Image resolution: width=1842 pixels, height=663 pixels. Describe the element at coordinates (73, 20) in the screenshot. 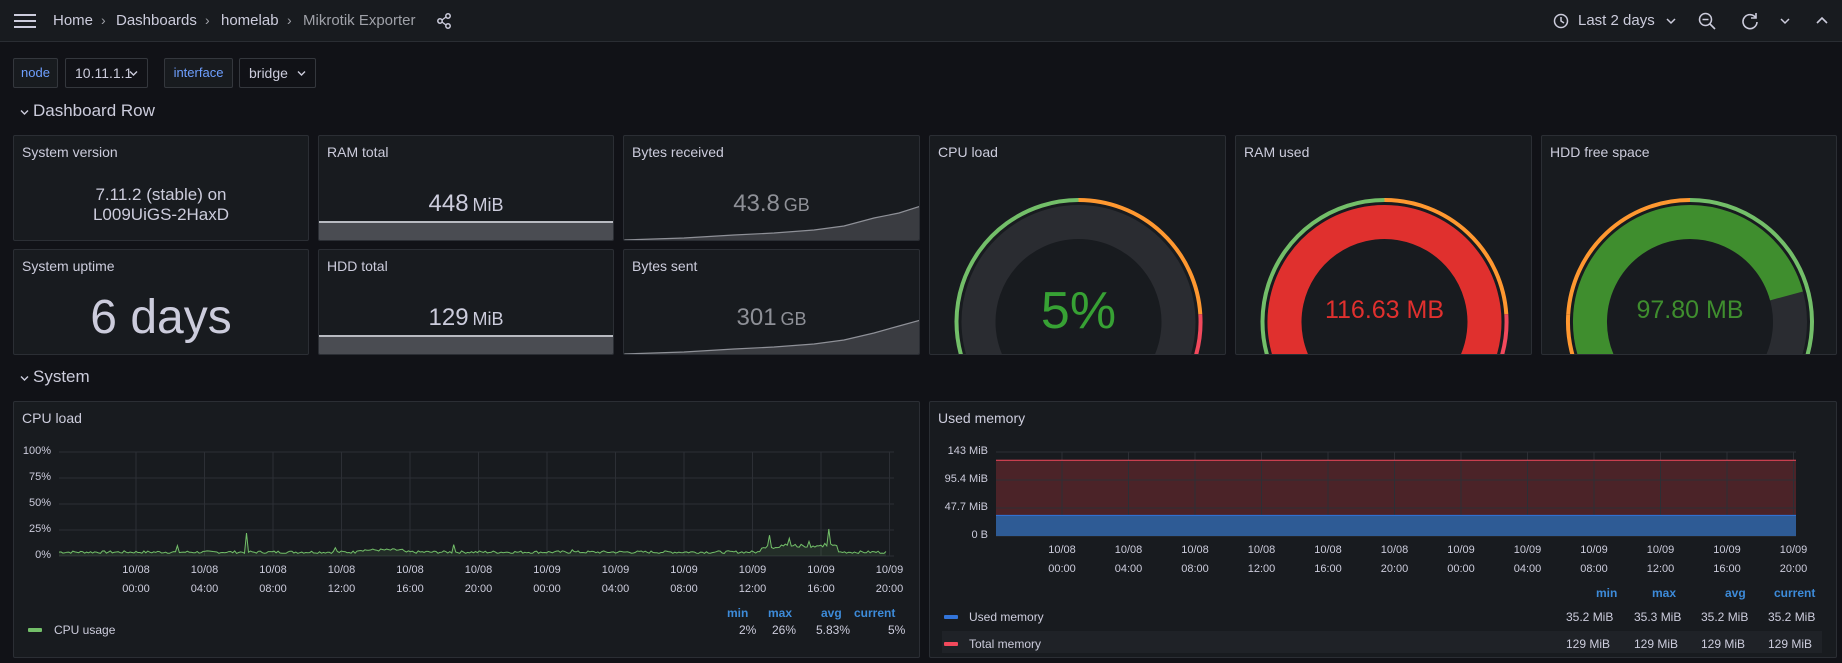

I see `breadcrumb-home: Home` at that location.